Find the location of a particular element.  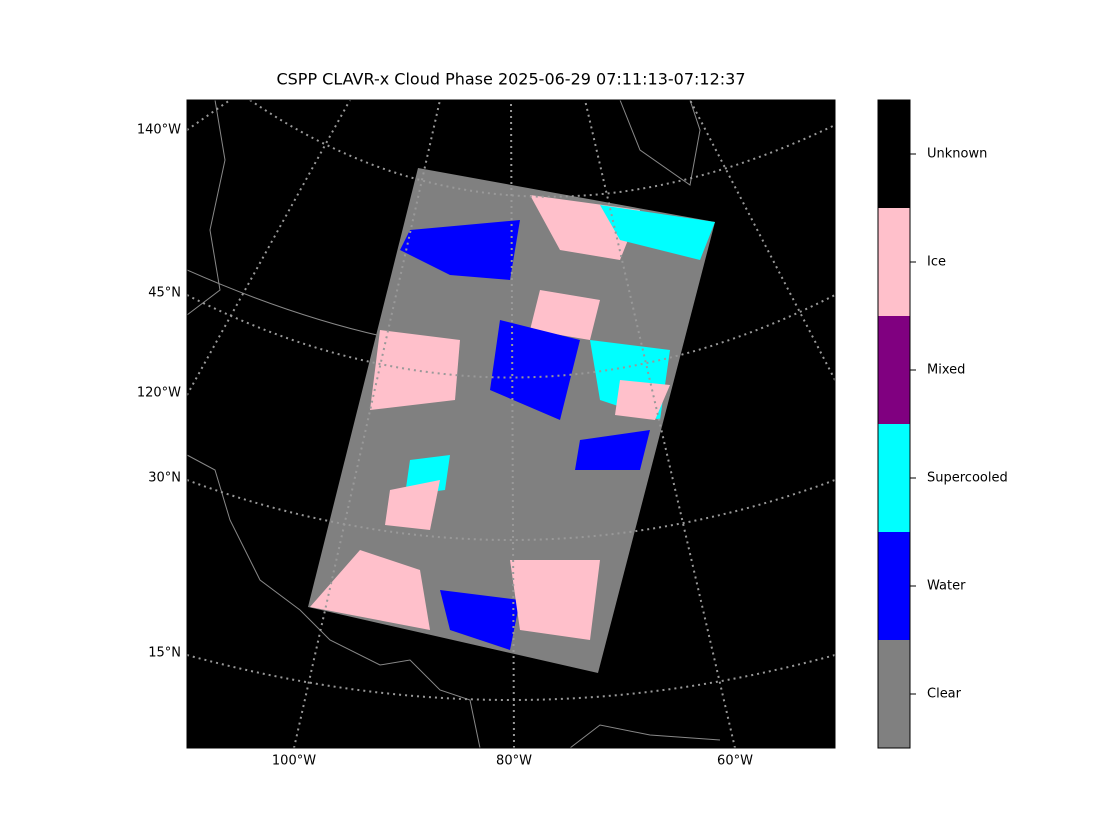

colorbar: Clear Water Supercooled Mixed Ice Unknown is located at coordinates (943, 424).